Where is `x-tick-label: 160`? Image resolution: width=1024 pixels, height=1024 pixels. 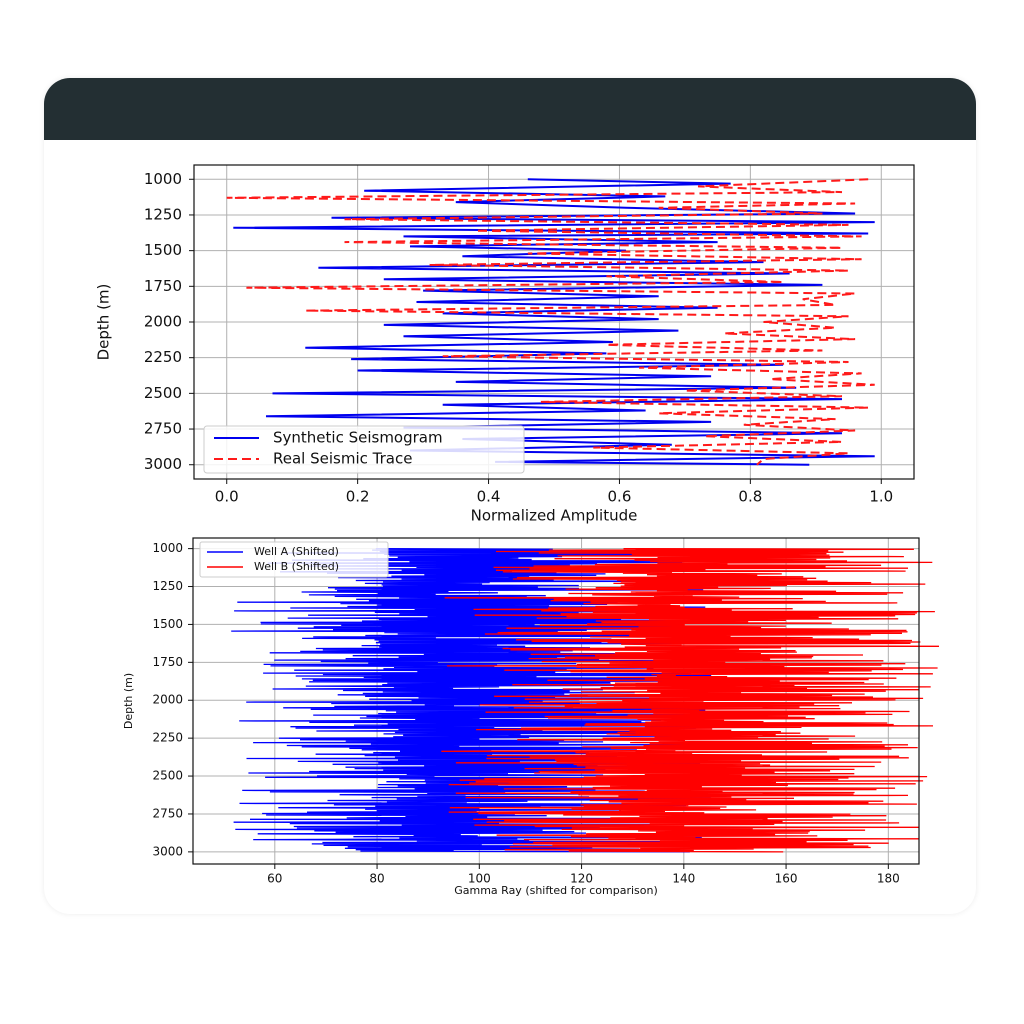
x-tick-label: 160 is located at coordinates (786, 879).